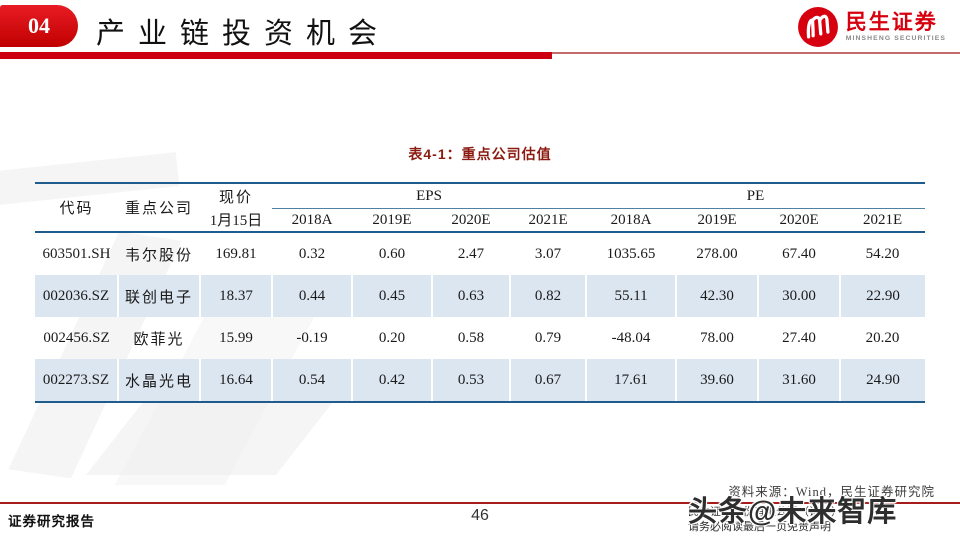 The height and width of the screenshot is (540, 960). Describe the element at coordinates (717, 253) in the screenshot. I see `table-cell: 278.00` at that location.